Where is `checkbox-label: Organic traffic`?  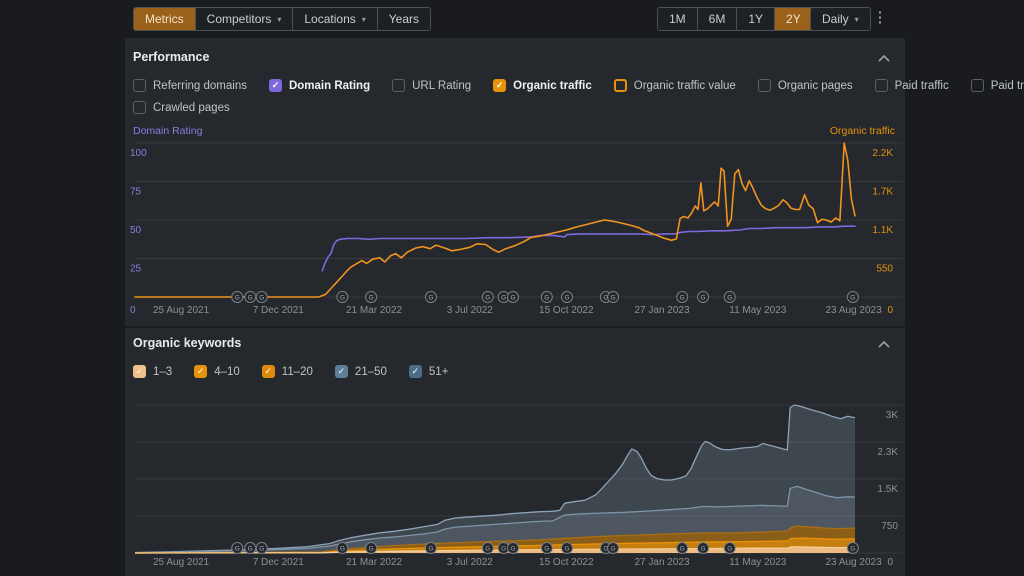 checkbox-label: Organic traffic is located at coordinates (552, 85).